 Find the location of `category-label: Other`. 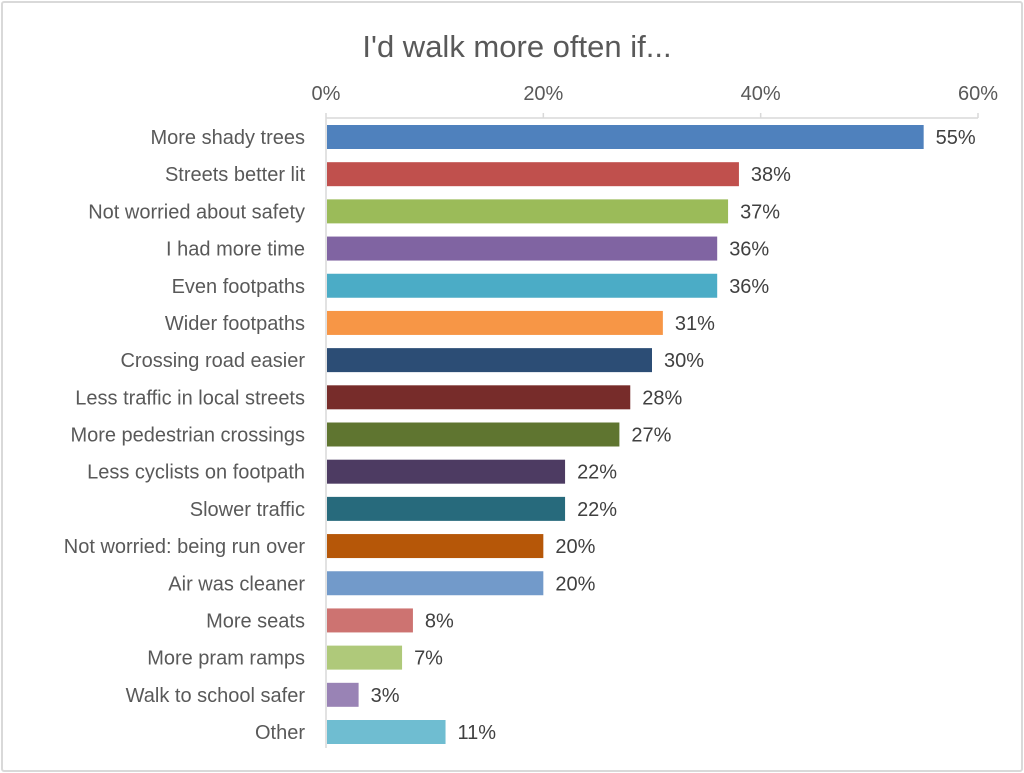

category-label: Other is located at coordinates (280, 733).